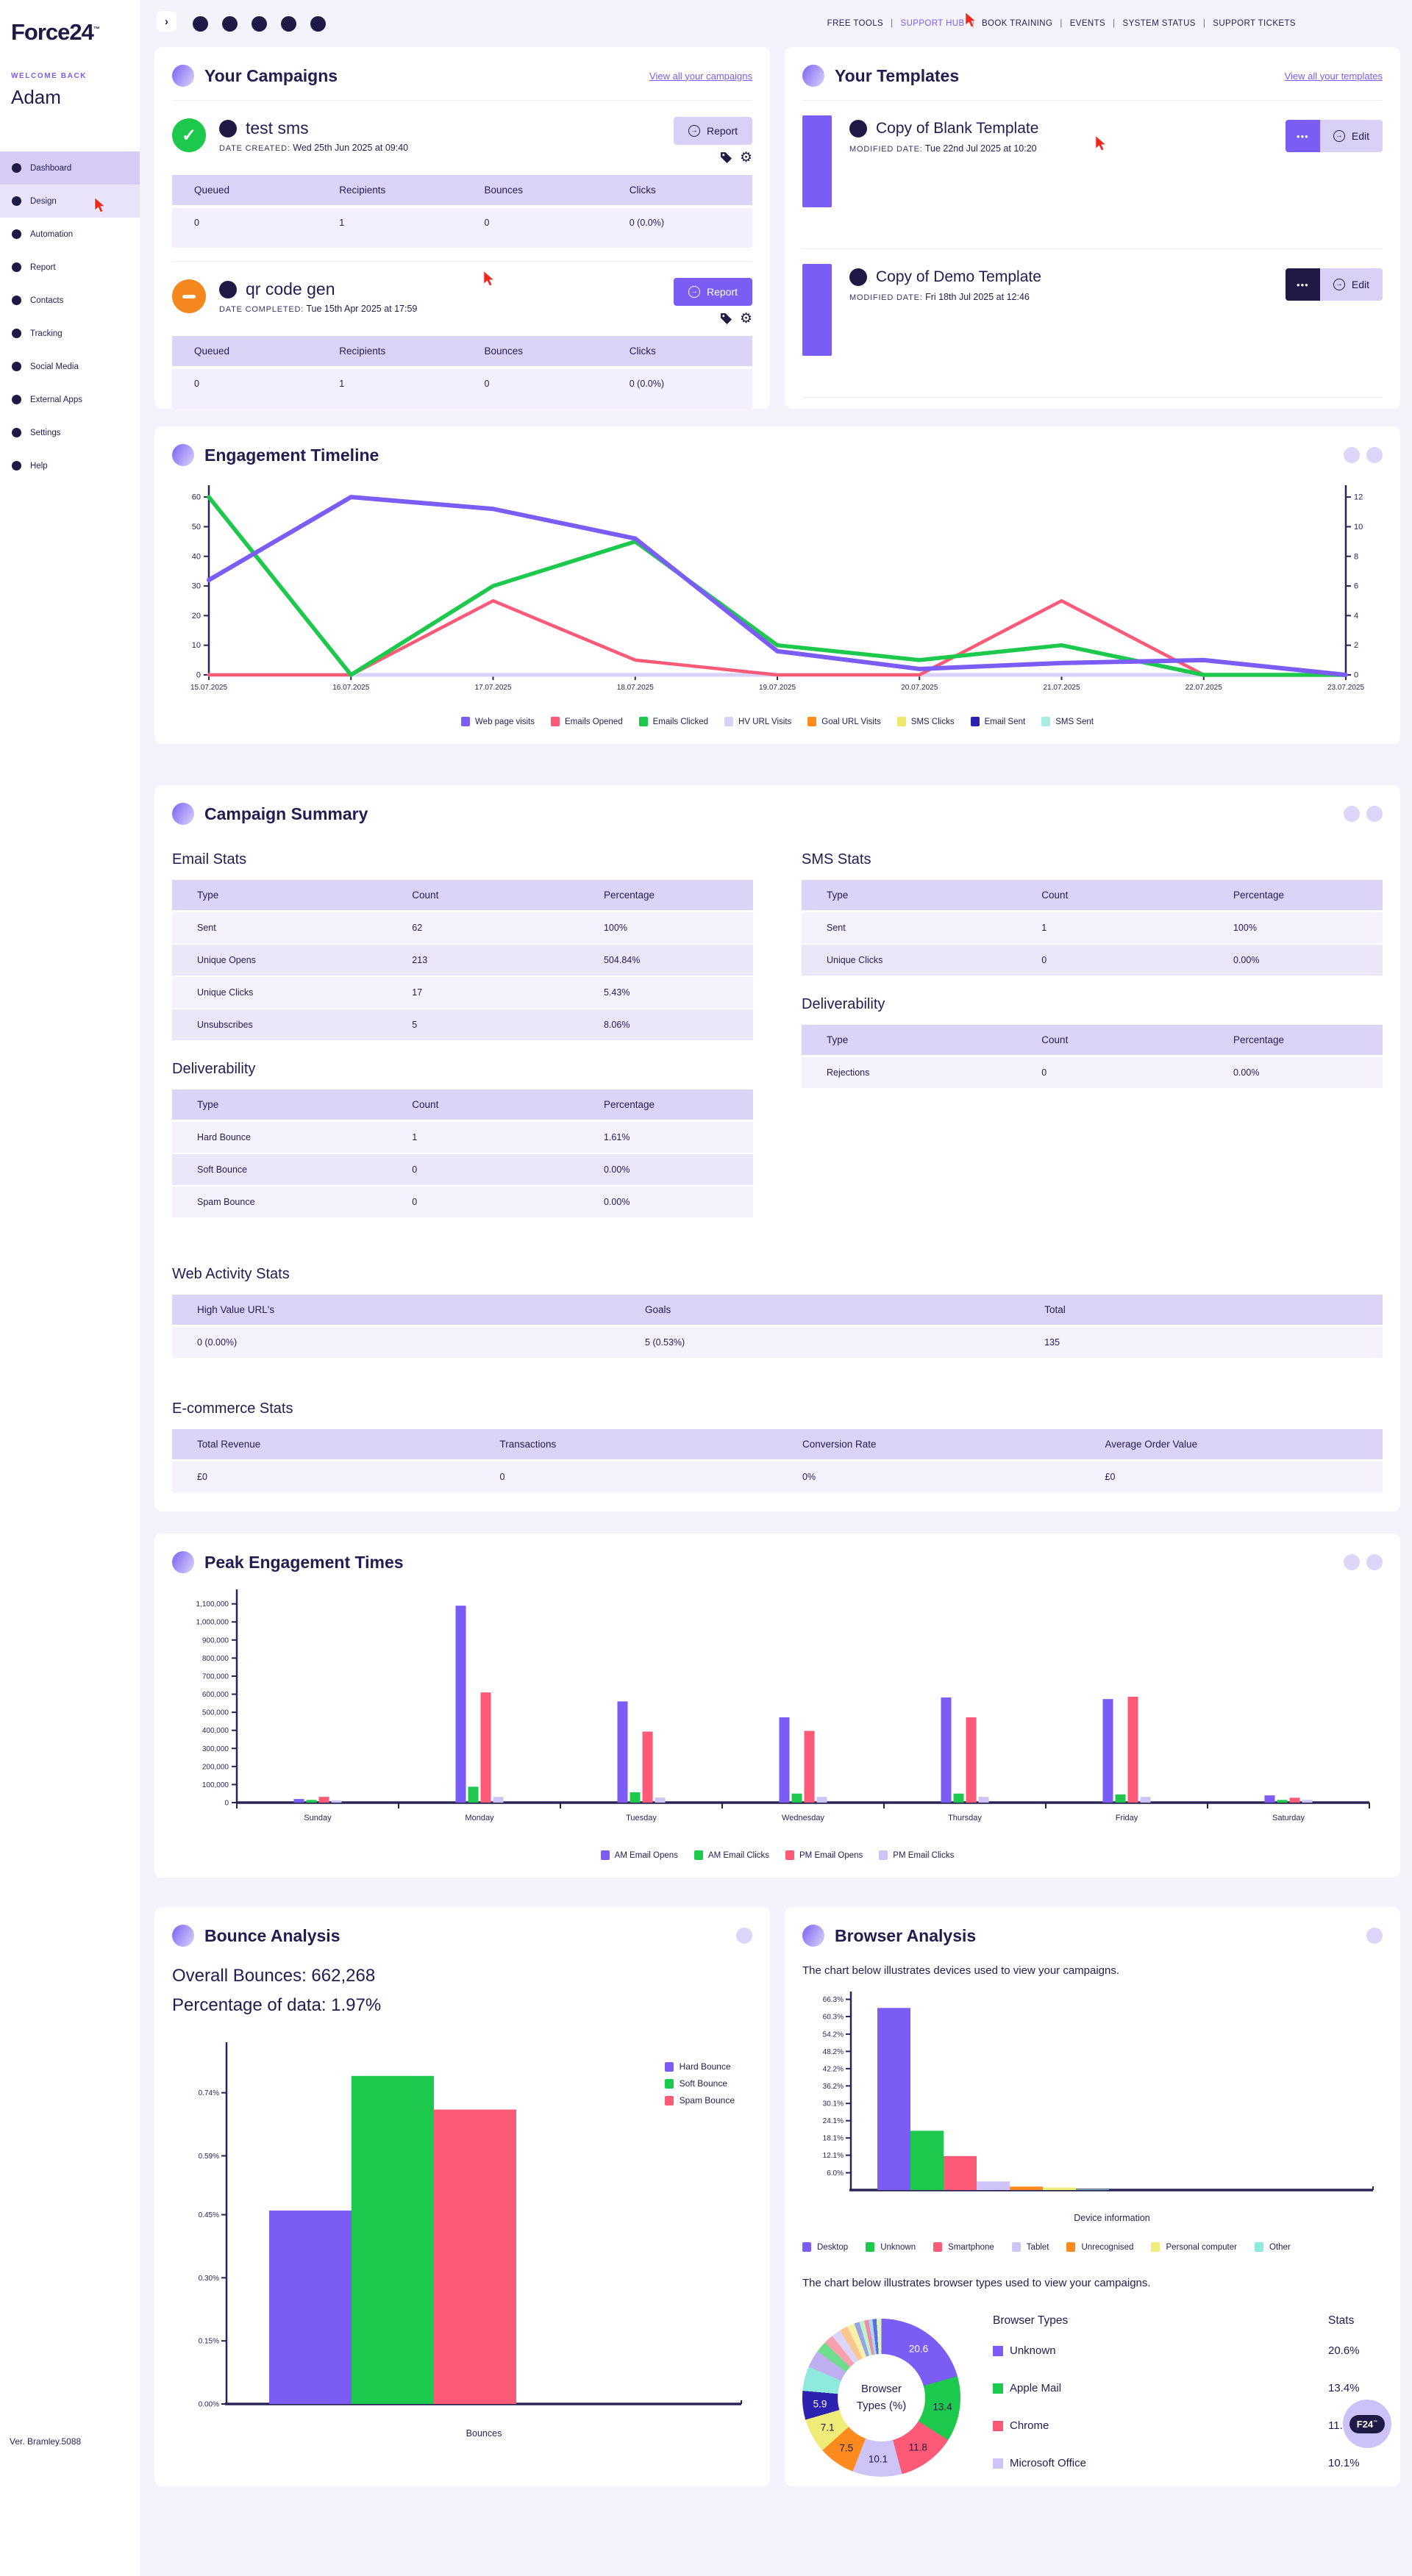 The height and width of the screenshot is (2576, 1412). I want to click on dashboard-icon, so click(16, 168).